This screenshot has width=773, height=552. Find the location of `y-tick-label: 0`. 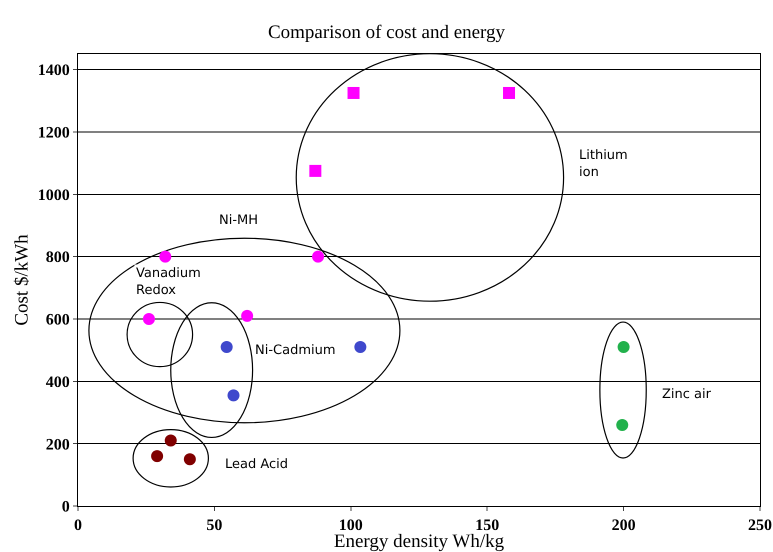

y-tick-label: 0 is located at coordinates (66, 507).